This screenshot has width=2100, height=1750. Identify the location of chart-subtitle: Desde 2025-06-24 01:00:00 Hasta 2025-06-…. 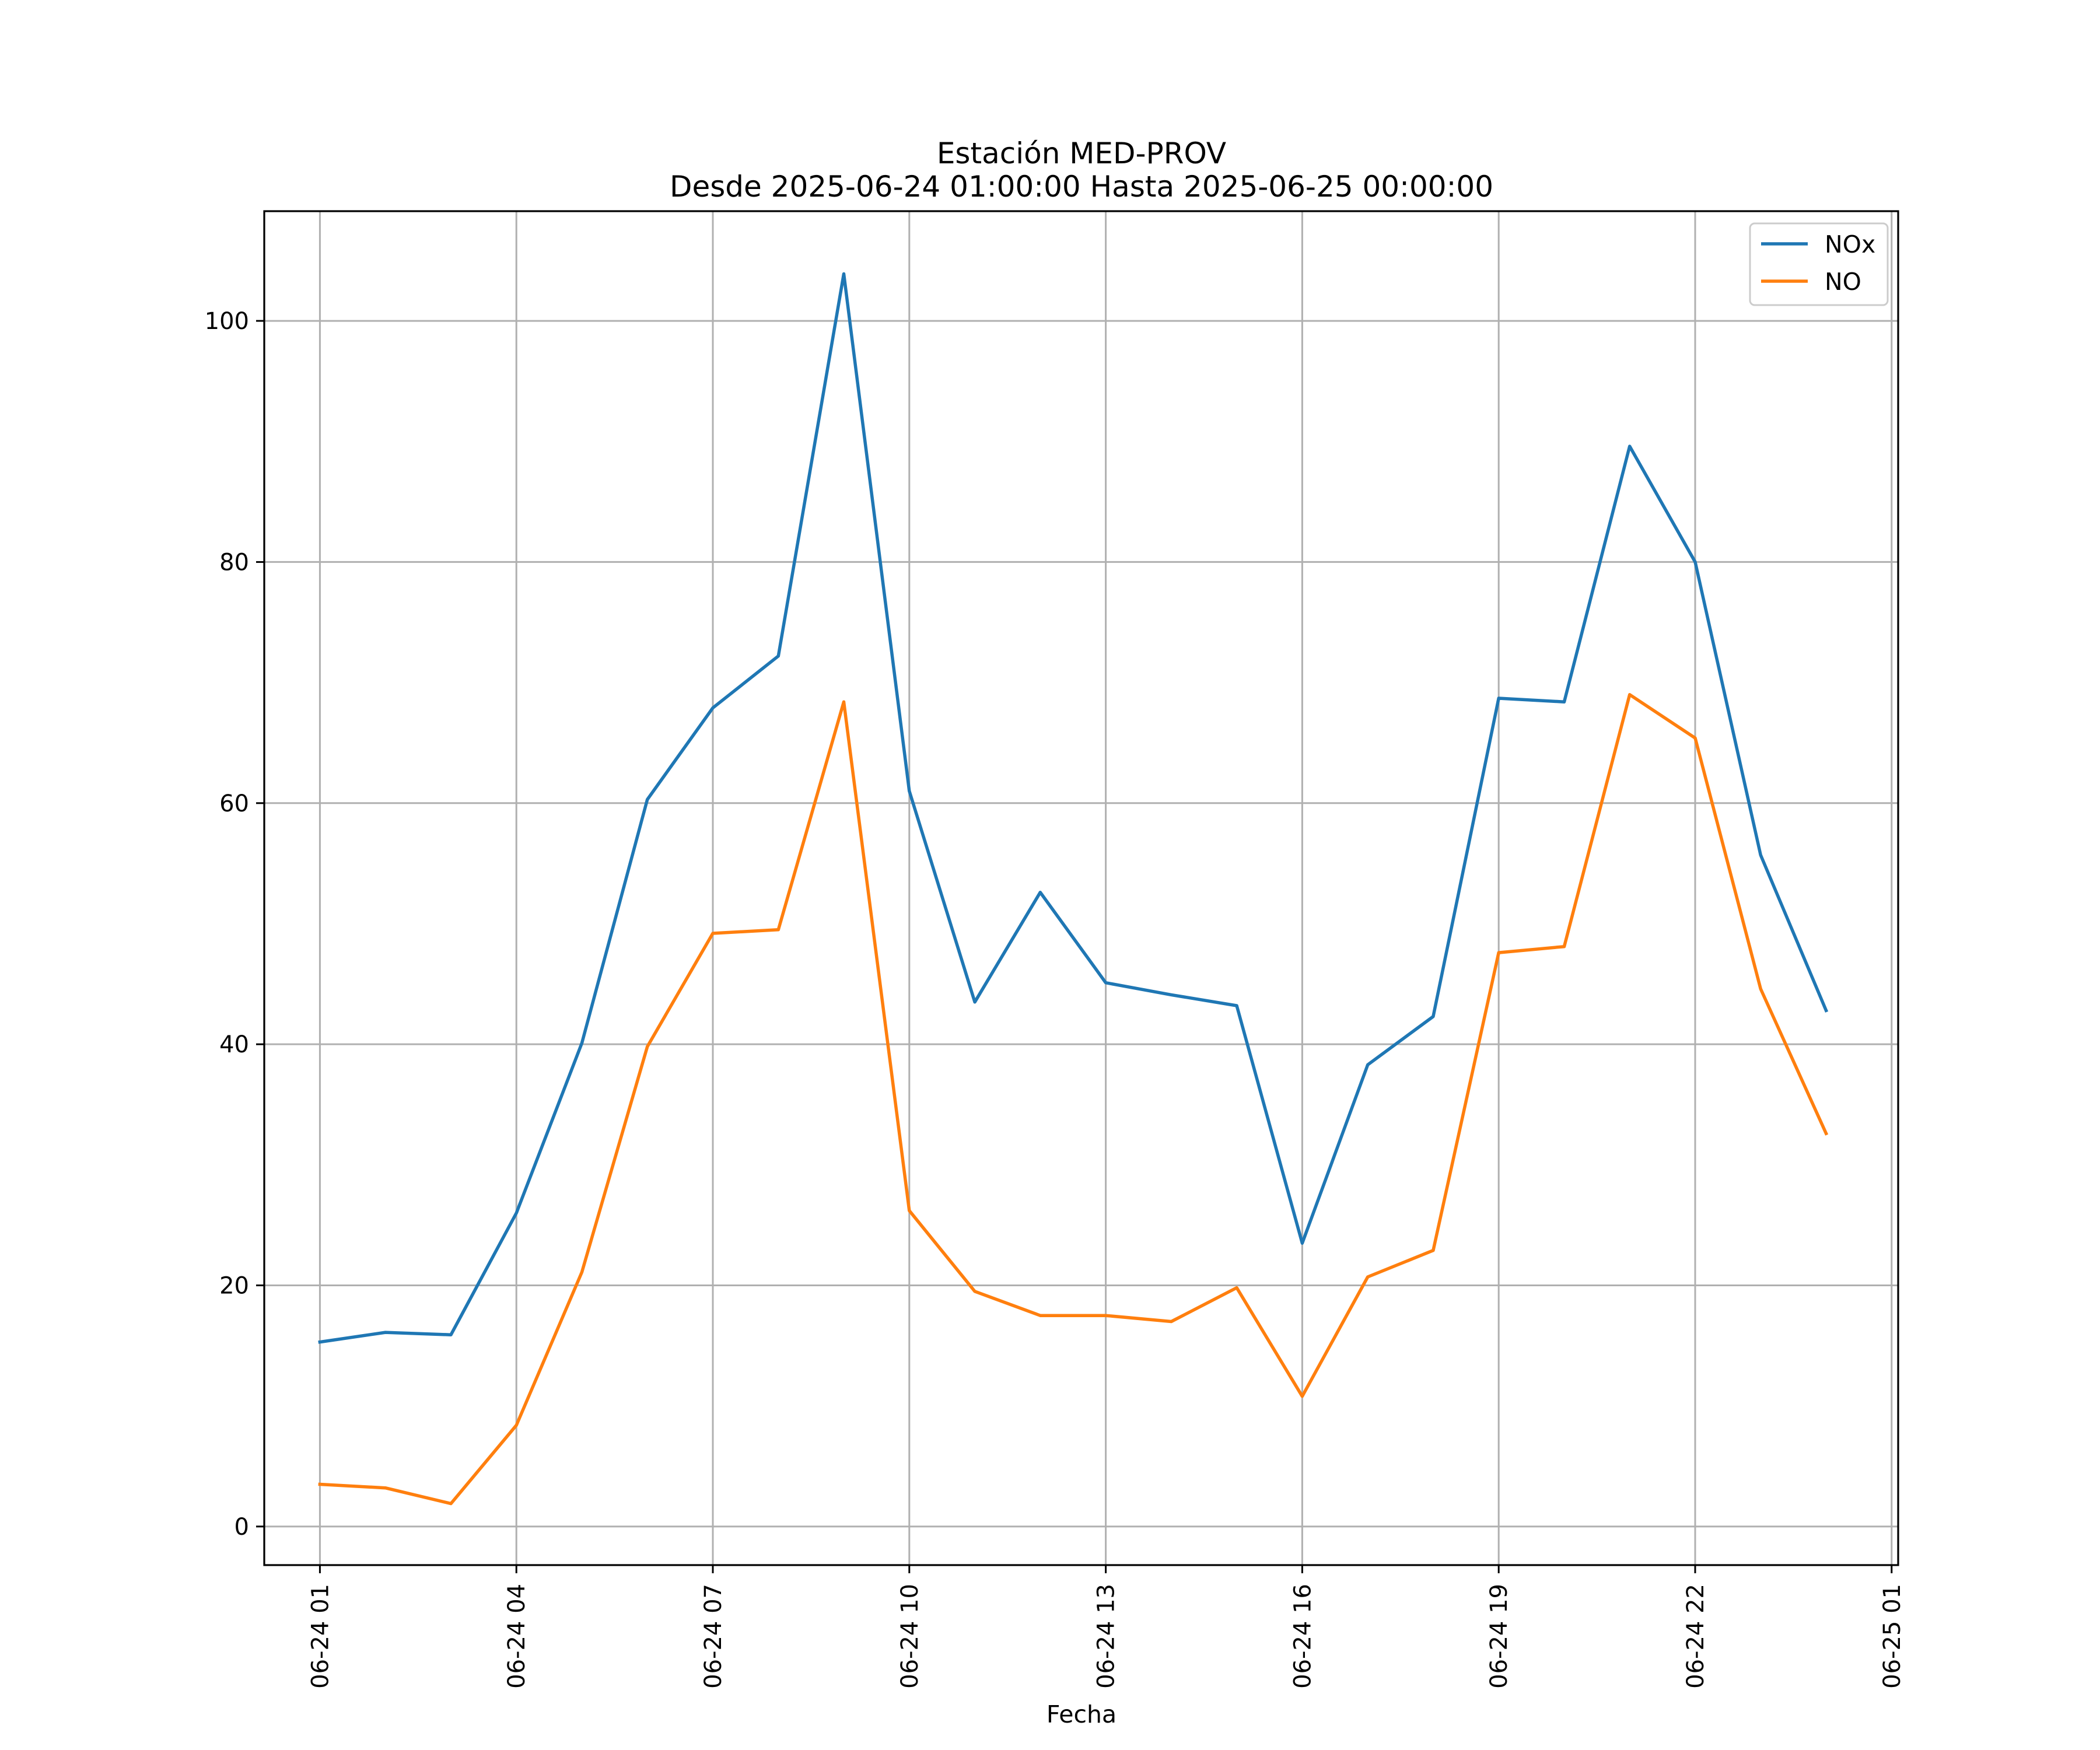
(1081, 187).